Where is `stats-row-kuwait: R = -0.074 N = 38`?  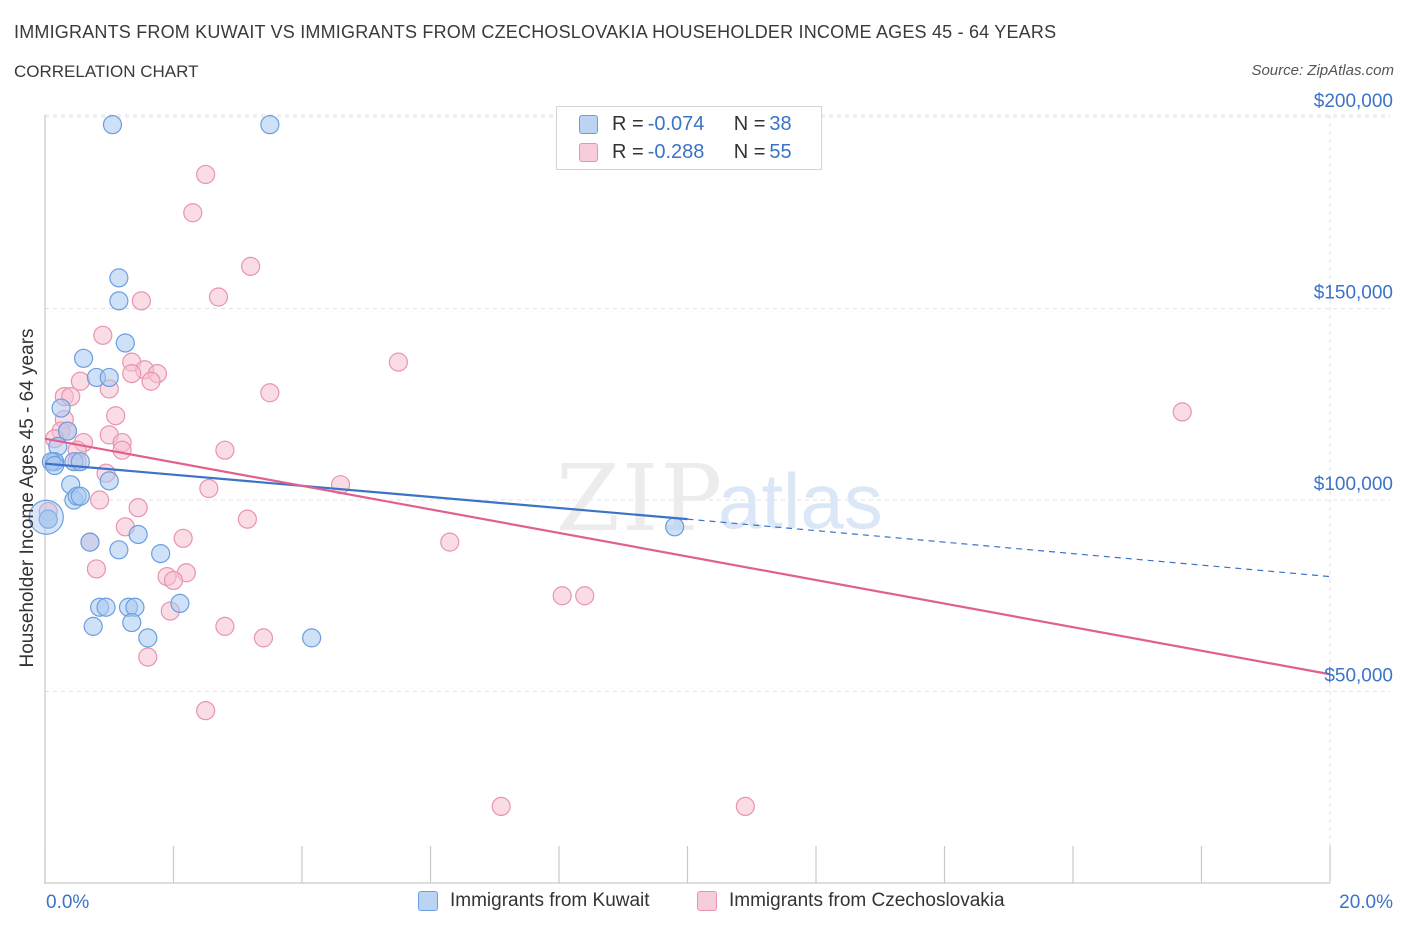 stats-row-kuwait: R = -0.074 N = 38 is located at coordinates (685, 124).